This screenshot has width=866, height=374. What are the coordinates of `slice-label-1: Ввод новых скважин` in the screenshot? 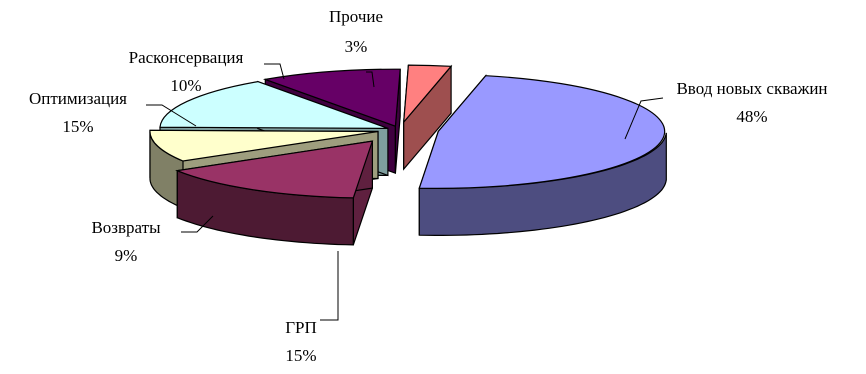 It's located at (751, 88).